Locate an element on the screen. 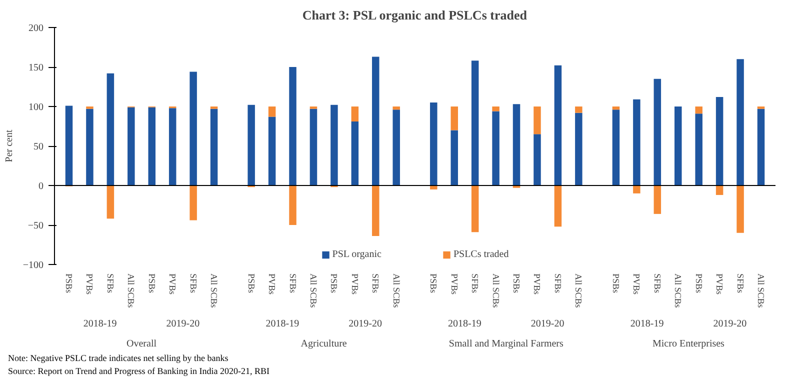  y-tick-label: −50 is located at coordinates (36, 226).